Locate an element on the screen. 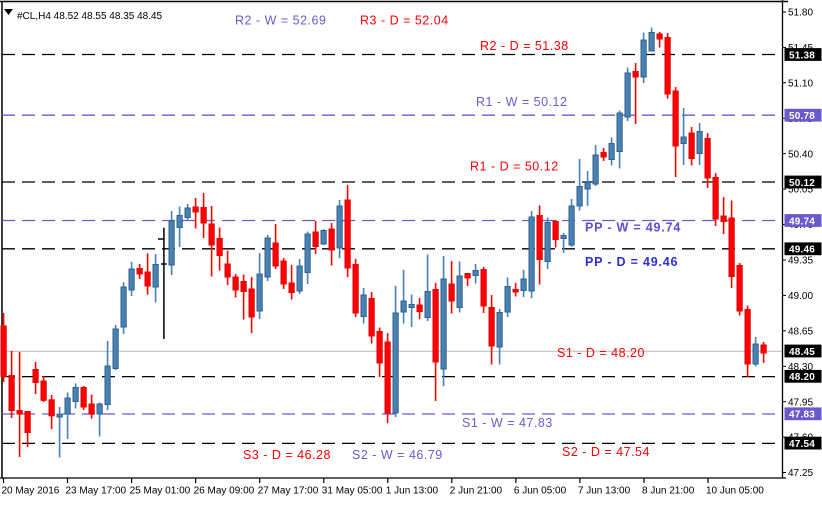  svg-text: R1 - D = 50.12 is located at coordinates (514, 167).